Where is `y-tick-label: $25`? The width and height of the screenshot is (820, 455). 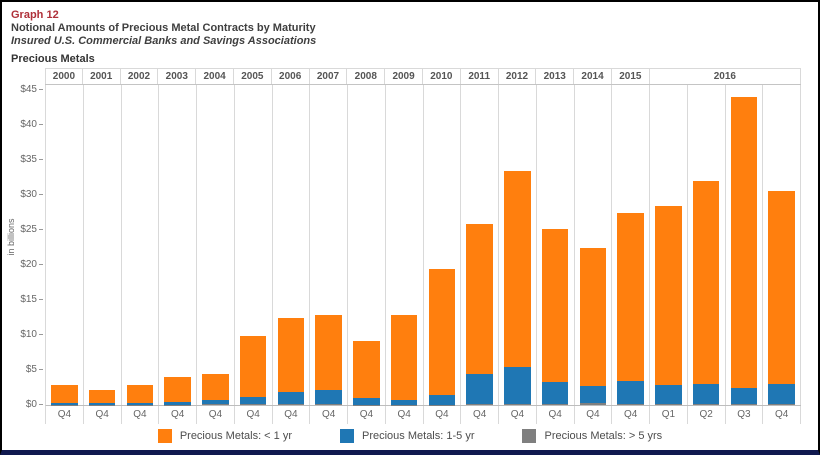 y-tick-label: $25 is located at coordinates (22, 230).